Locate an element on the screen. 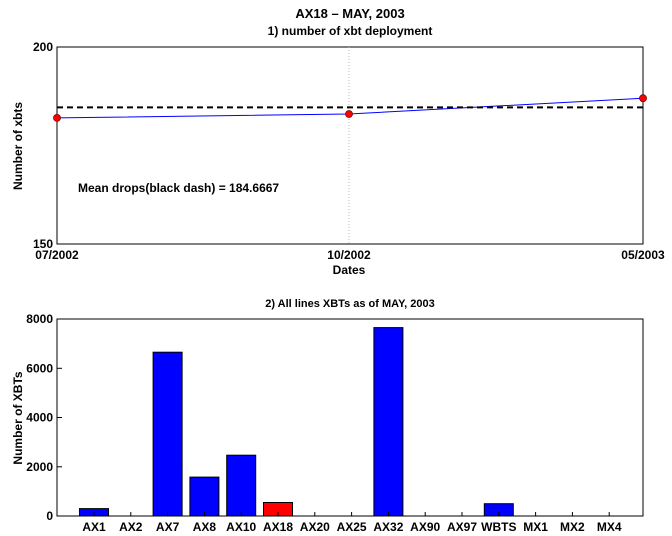 This screenshot has height=536, width=672. chart1-ytick-150: 150 is located at coordinates (43, 244).